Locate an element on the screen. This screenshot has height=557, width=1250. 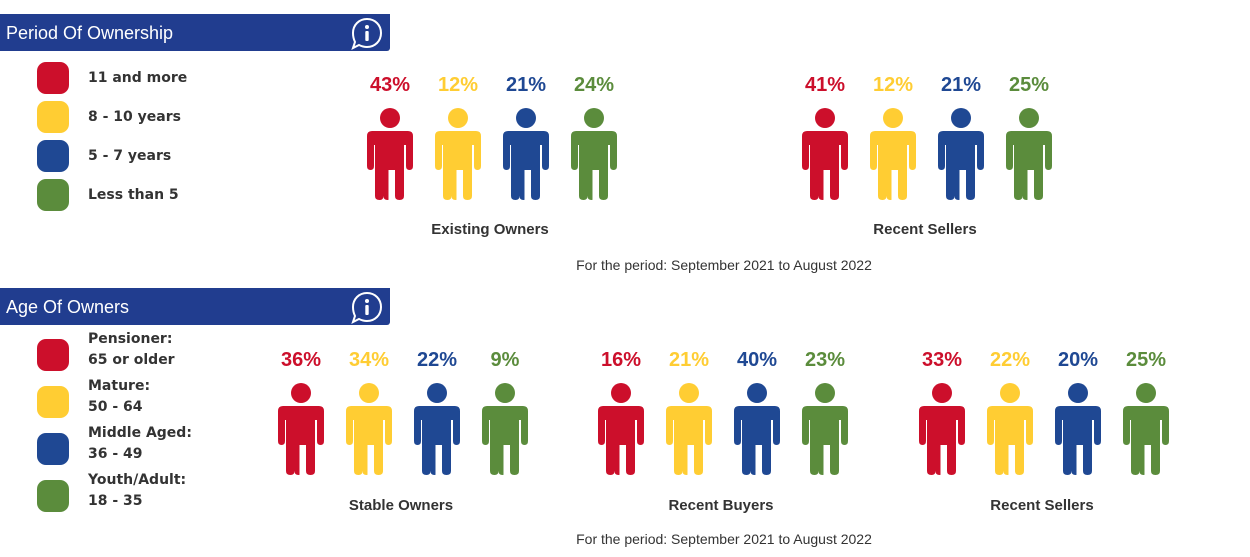
figure-group: 41% 12% 21% 25% Recent Sellers is located at coordinates (926, 120).